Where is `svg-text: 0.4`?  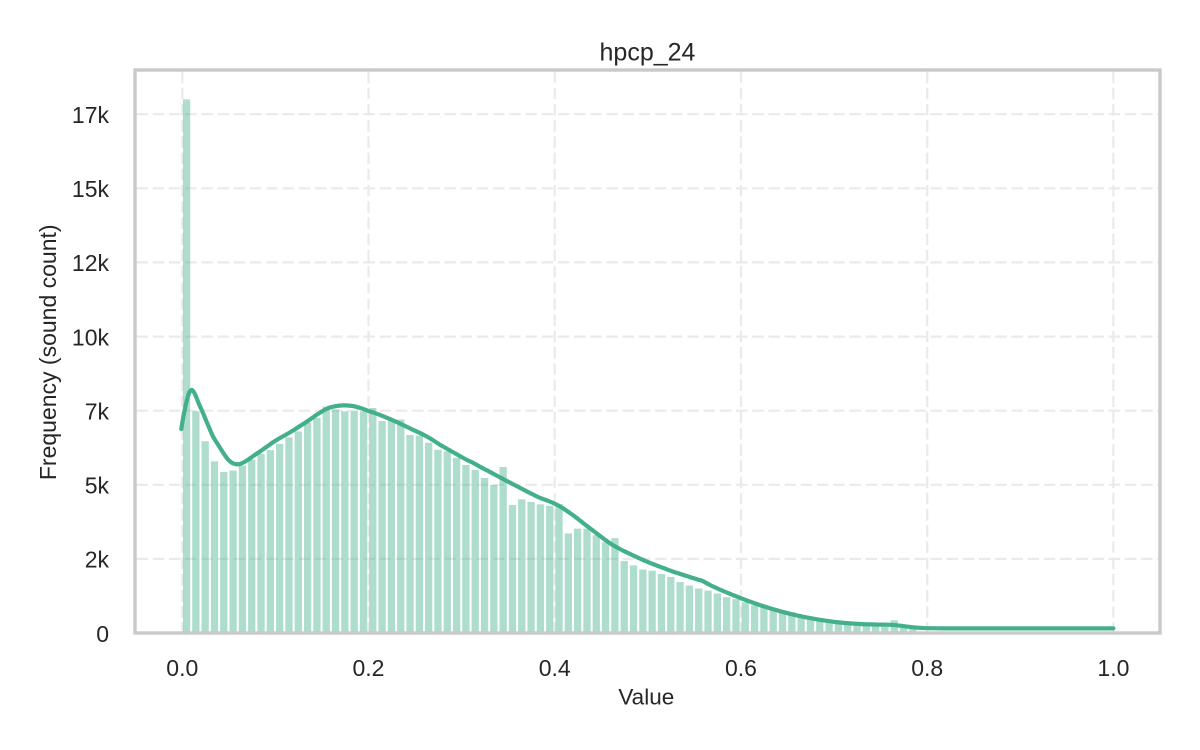
svg-text: 0.4 is located at coordinates (555, 668).